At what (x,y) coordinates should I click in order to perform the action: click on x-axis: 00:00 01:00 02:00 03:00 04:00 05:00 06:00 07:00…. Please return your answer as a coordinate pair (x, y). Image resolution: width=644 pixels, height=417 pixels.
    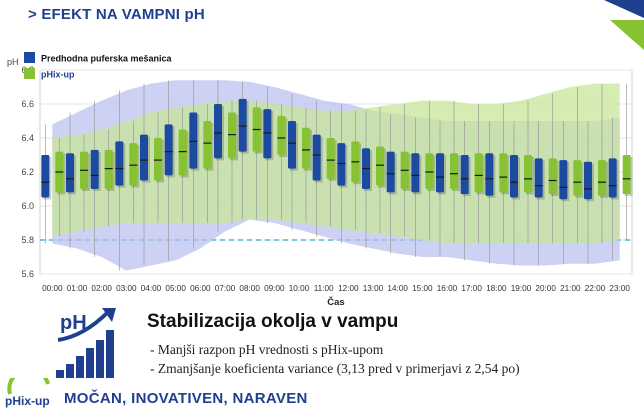
    Looking at the image, I should click on (336, 296).